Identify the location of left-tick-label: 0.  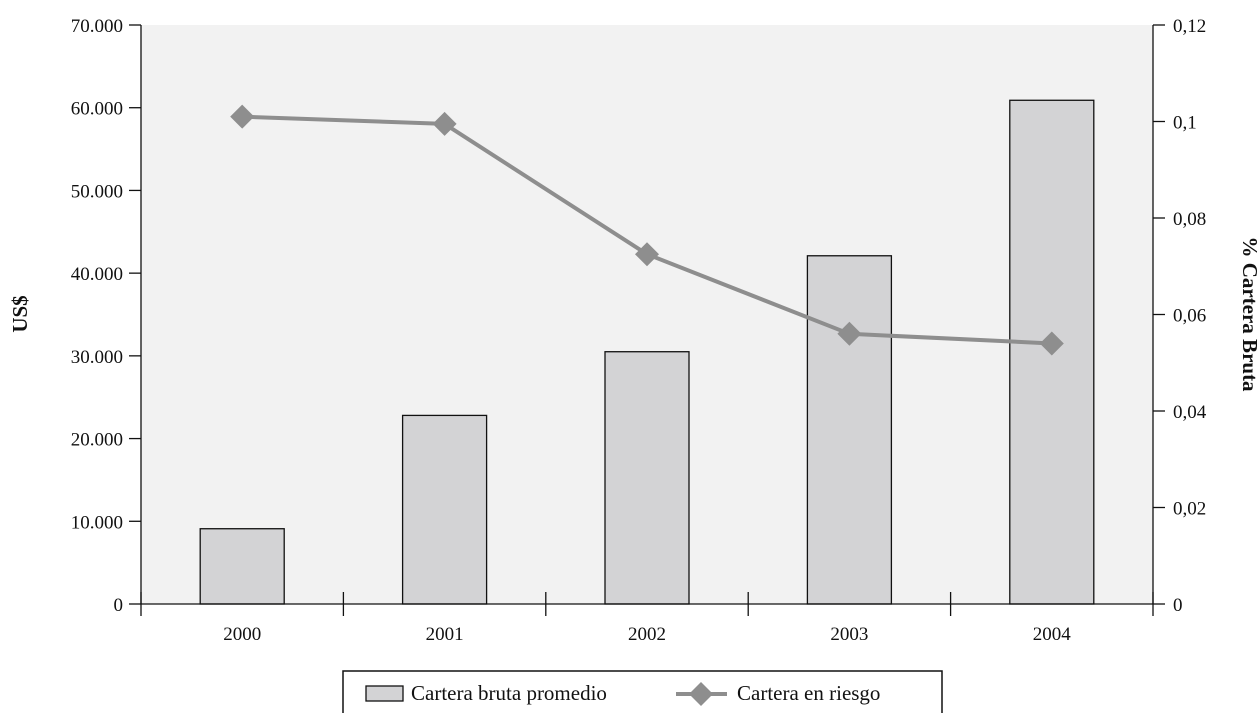
(119, 605).